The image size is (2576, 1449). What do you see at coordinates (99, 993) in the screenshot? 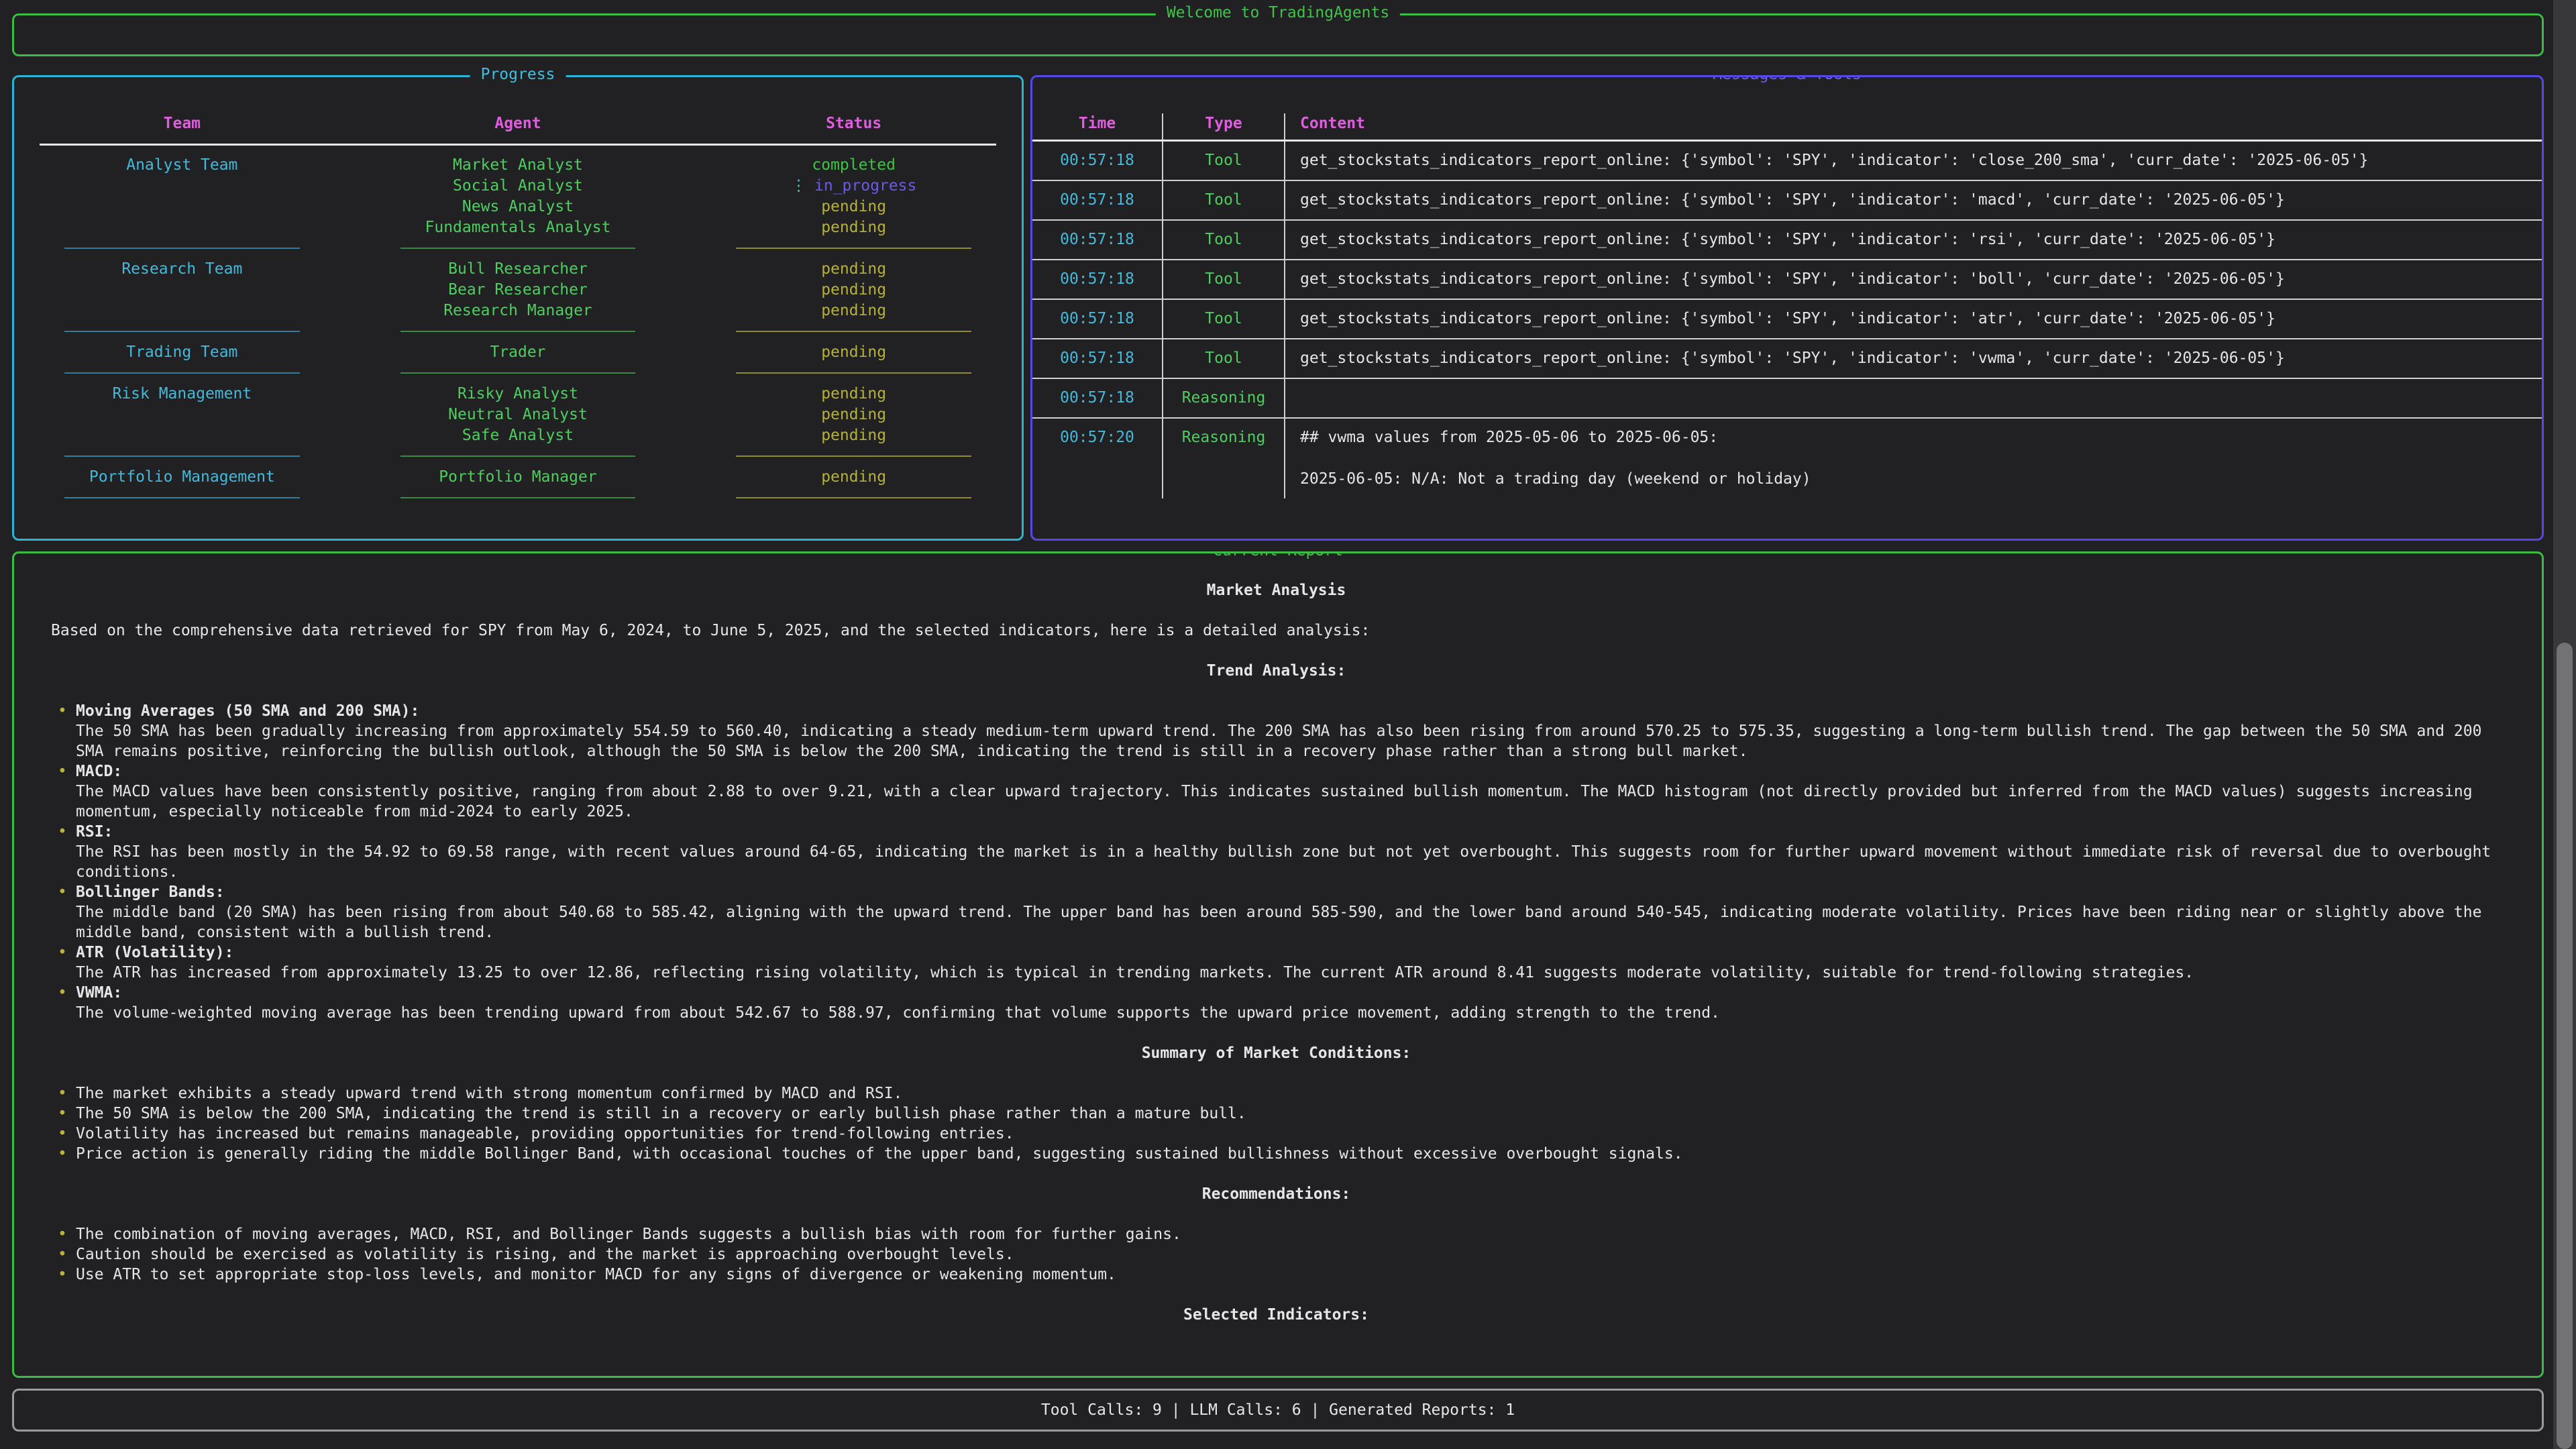
I see `bullet-label: VWMA:` at bounding box center [99, 993].